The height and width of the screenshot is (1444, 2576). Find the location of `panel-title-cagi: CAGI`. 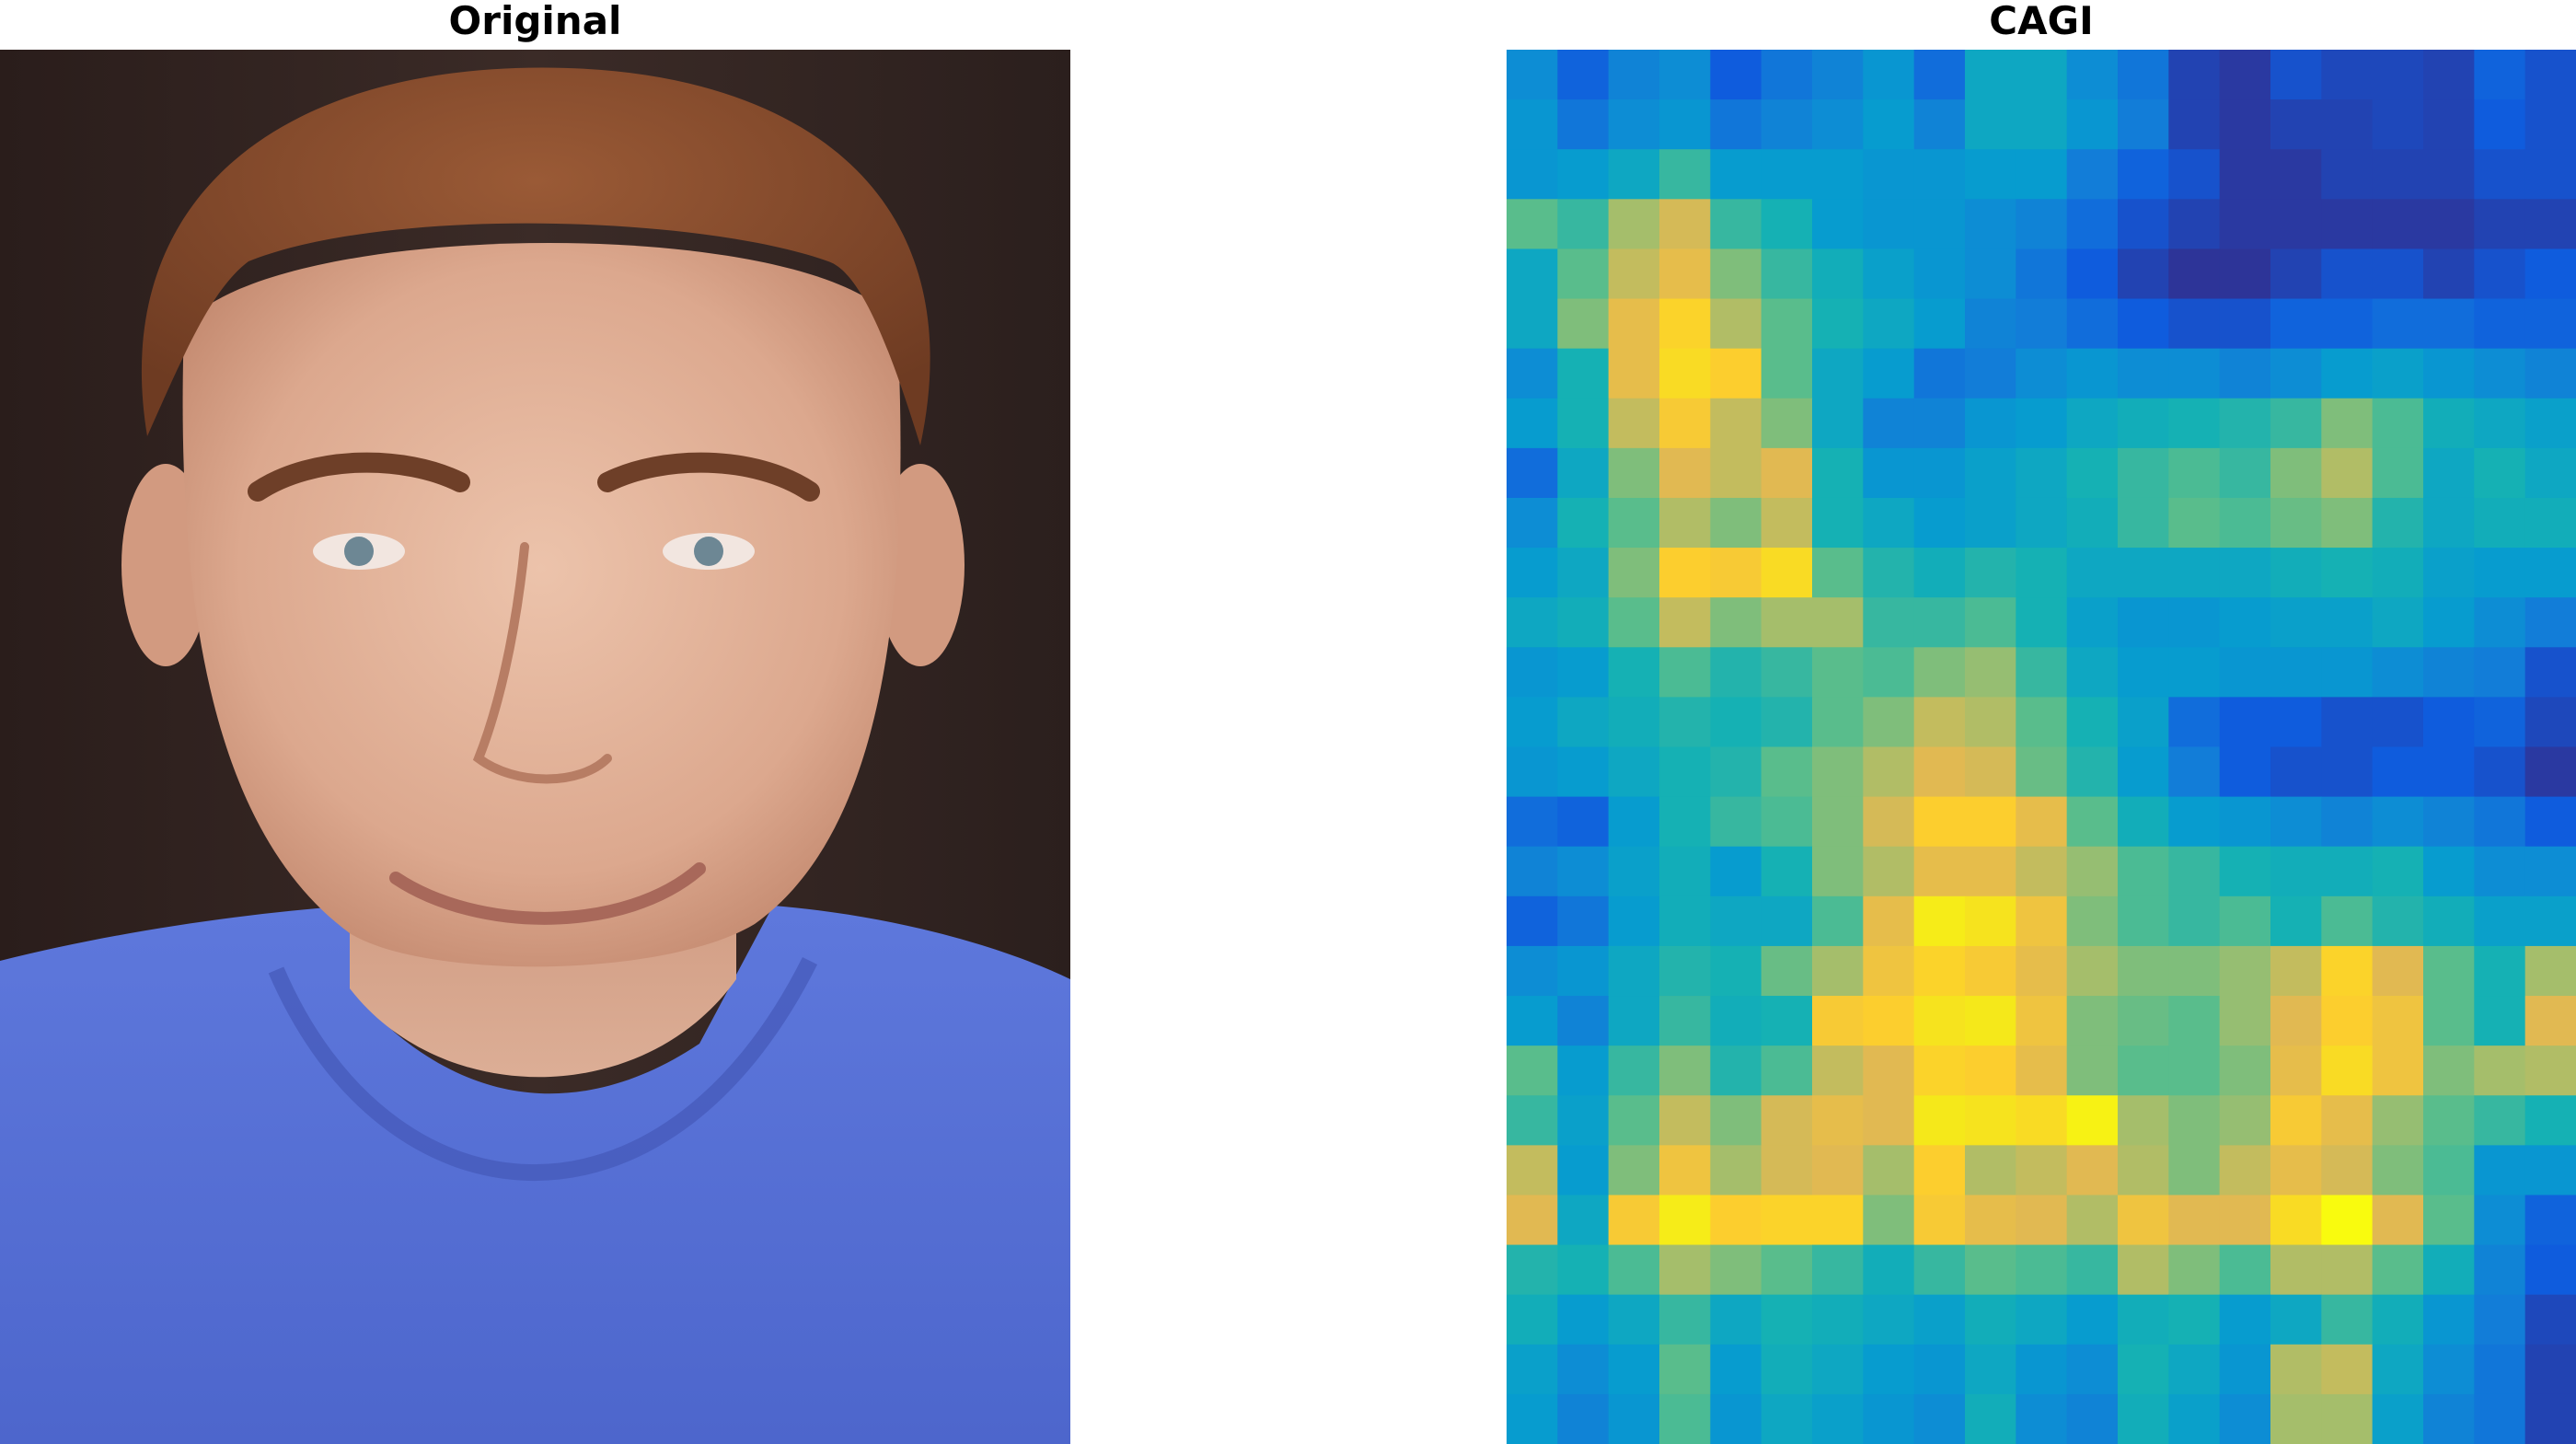

panel-title-cagi: CAGI is located at coordinates (2042, 21).